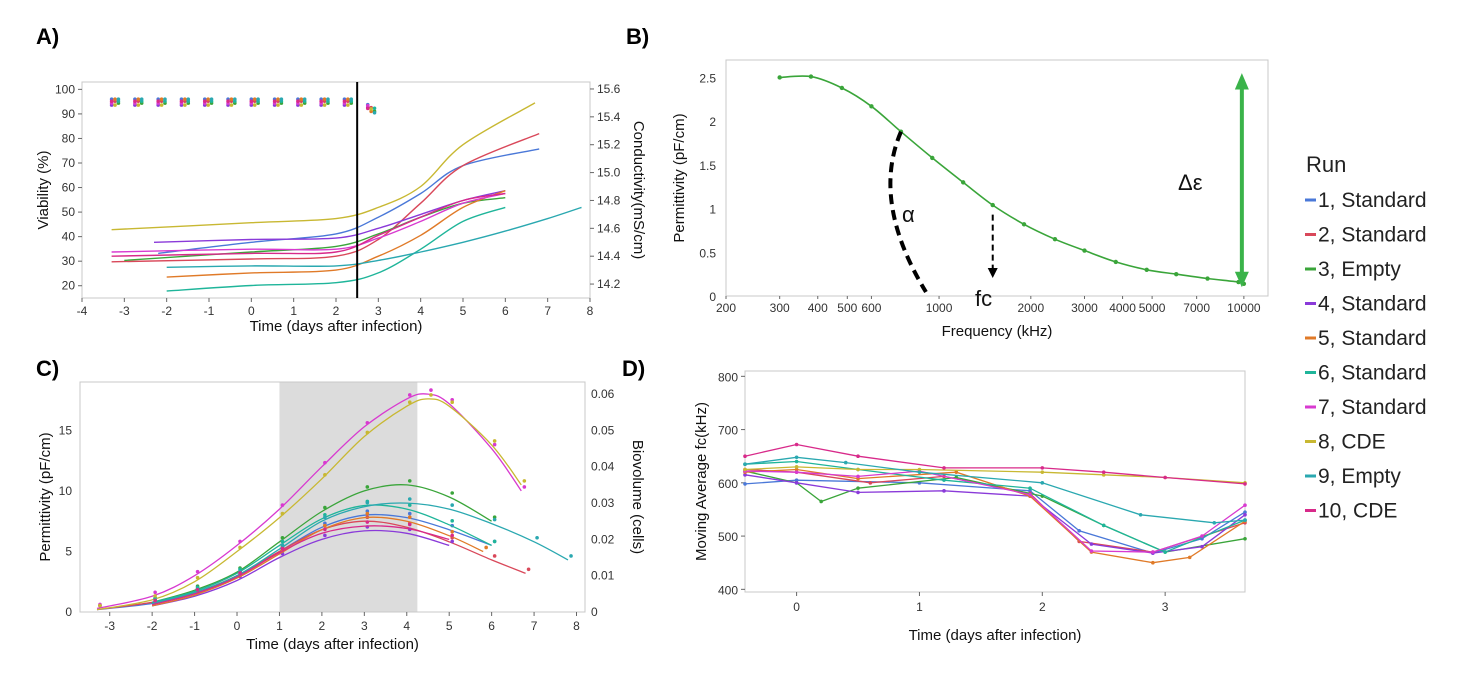 The image size is (1482, 673). What do you see at coordinates (1372, 200) in the screenshot?
I see `legend-label-1-standard: 1, Standard` at bounding box center [1372, 200].